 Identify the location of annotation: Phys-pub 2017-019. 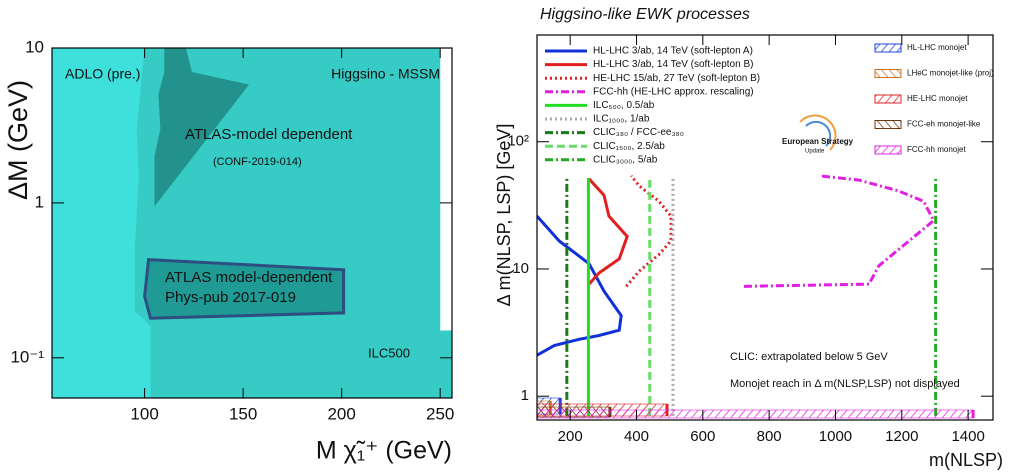
(230, 297).